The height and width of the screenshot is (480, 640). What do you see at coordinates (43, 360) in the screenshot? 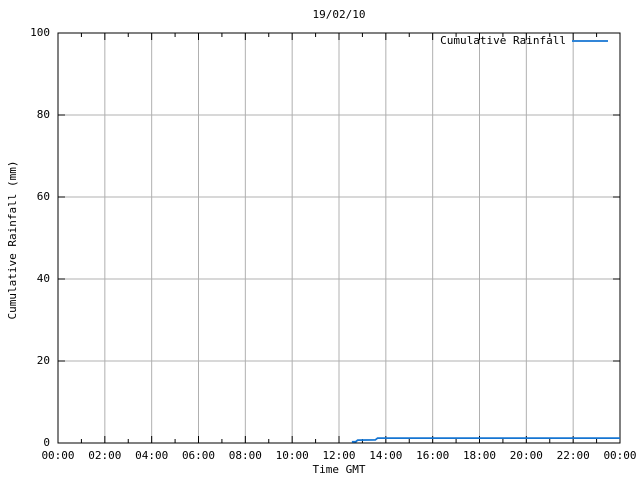
I see `y-tick-label: 20` at bounding box center [43, 360].